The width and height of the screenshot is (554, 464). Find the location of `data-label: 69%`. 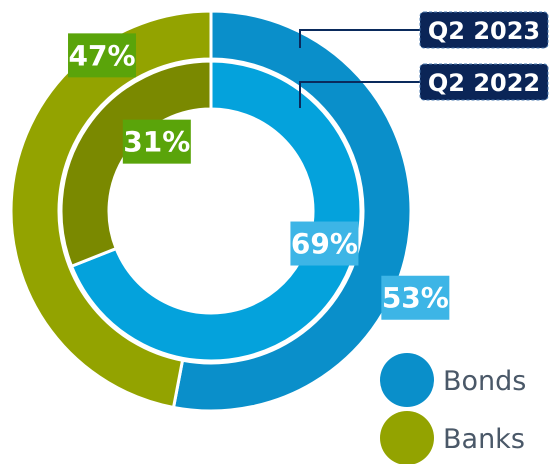

data-label: 69% is located at coordinates (324, 244).